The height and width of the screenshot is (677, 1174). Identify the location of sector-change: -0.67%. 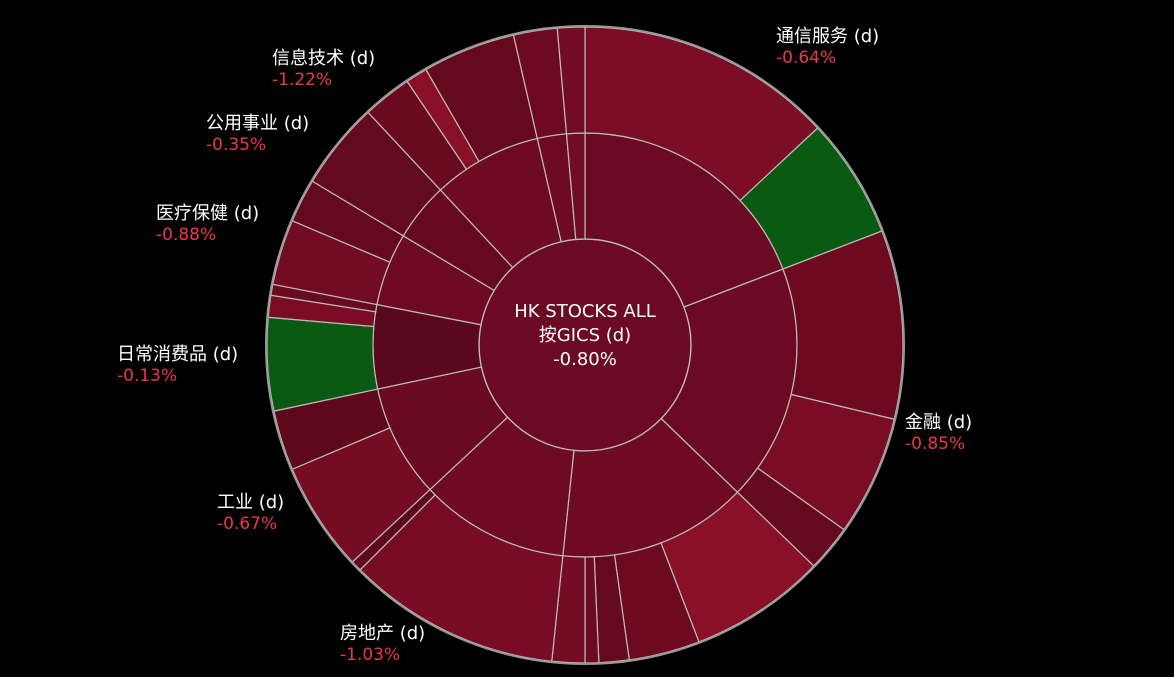
(247, 524).